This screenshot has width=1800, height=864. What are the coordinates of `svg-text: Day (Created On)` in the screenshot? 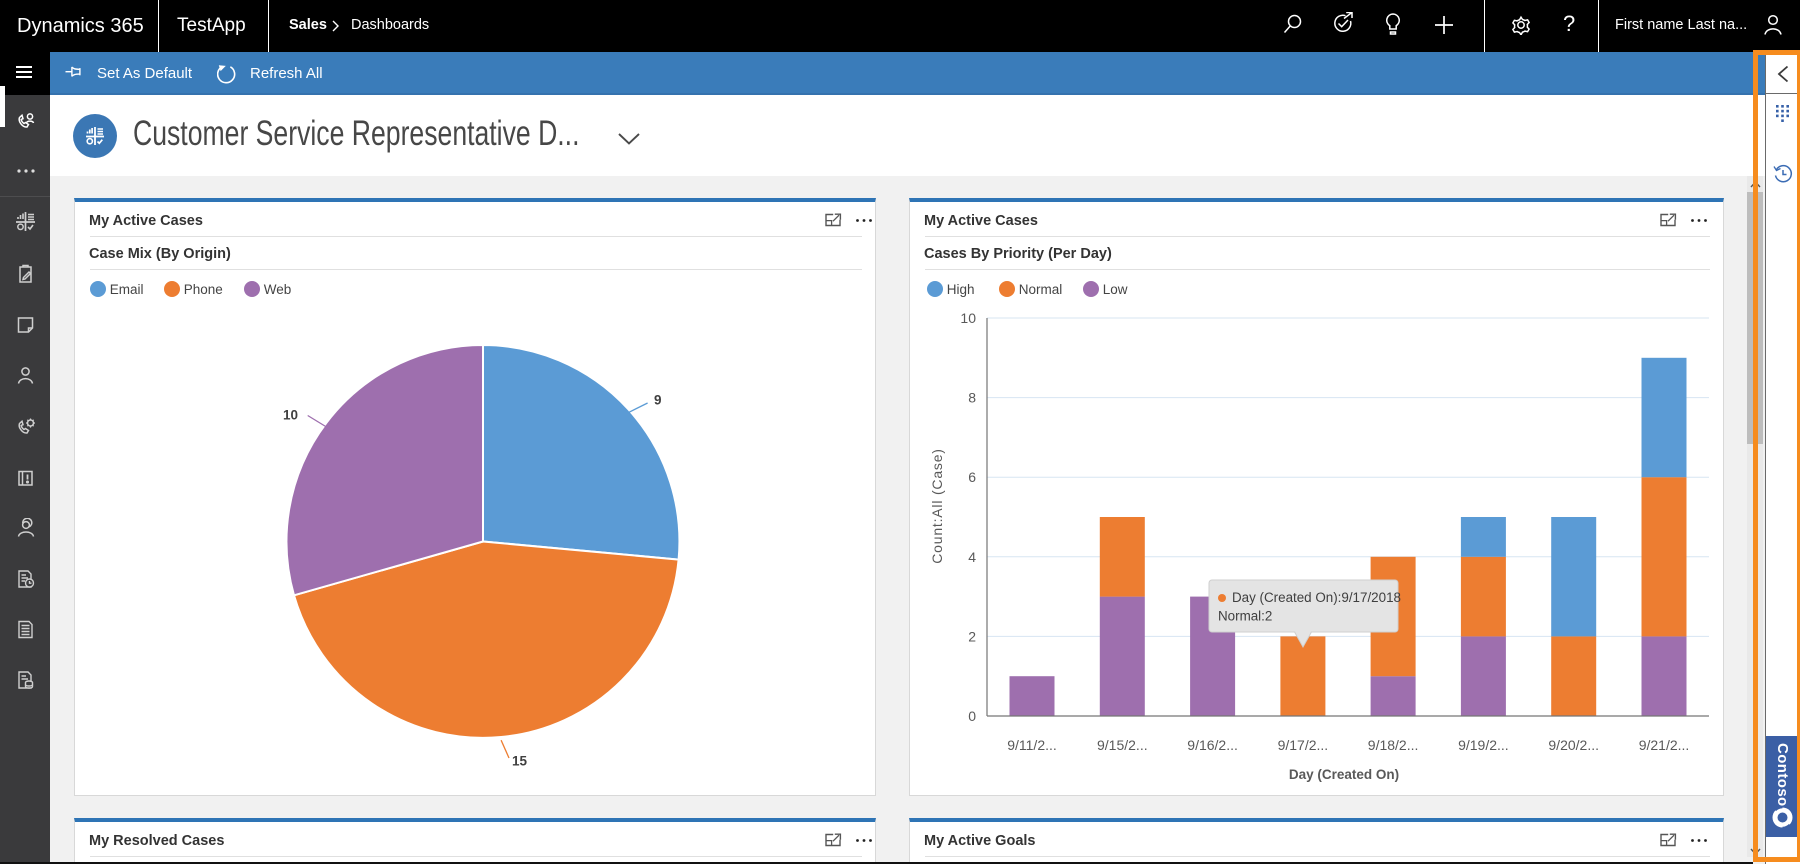 It's located at (1344, 774).